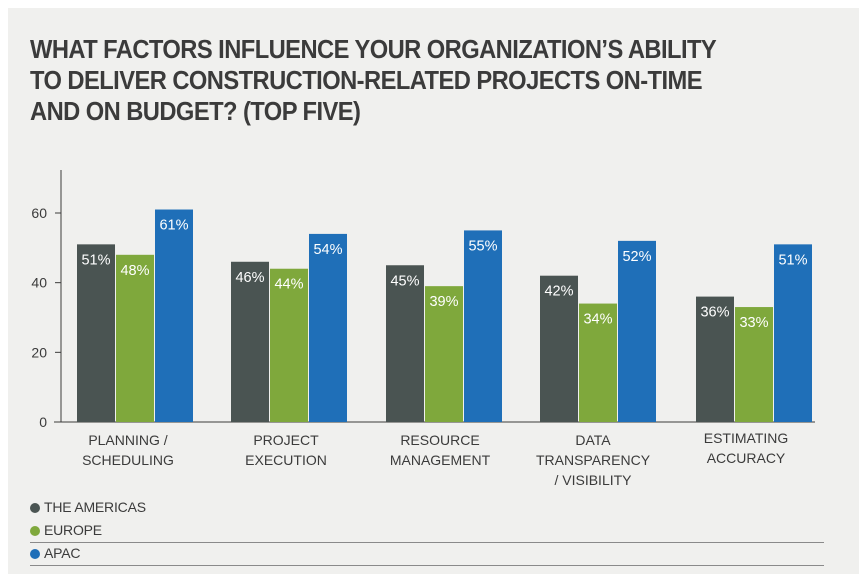 The image size is (867, 582). I want to click on legend-item-europe: EUROPE, so click(427, 531).